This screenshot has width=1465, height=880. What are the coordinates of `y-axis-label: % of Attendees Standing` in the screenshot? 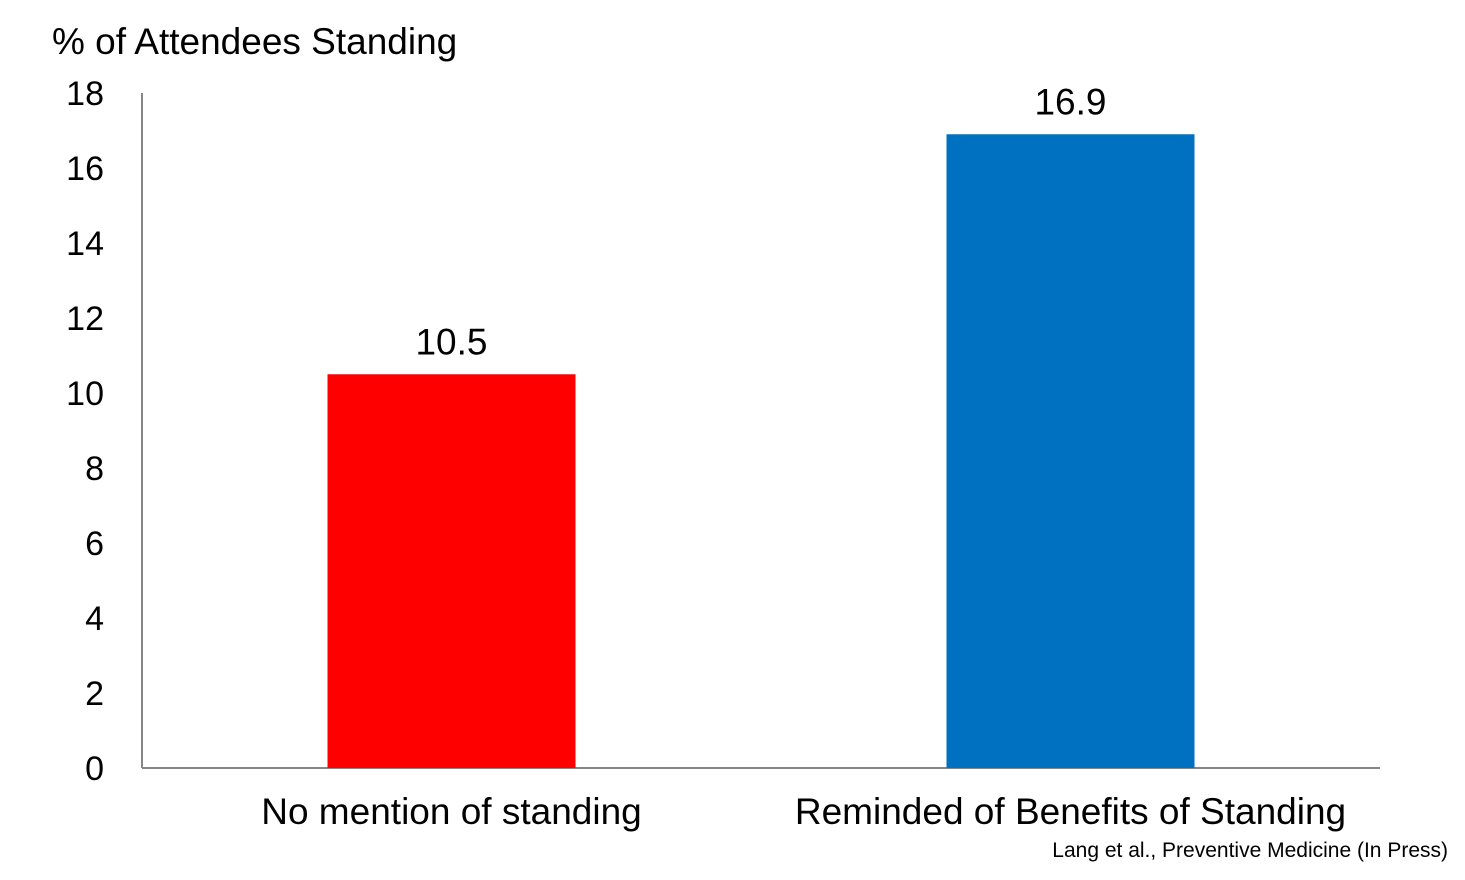 It's located at (254, 41).